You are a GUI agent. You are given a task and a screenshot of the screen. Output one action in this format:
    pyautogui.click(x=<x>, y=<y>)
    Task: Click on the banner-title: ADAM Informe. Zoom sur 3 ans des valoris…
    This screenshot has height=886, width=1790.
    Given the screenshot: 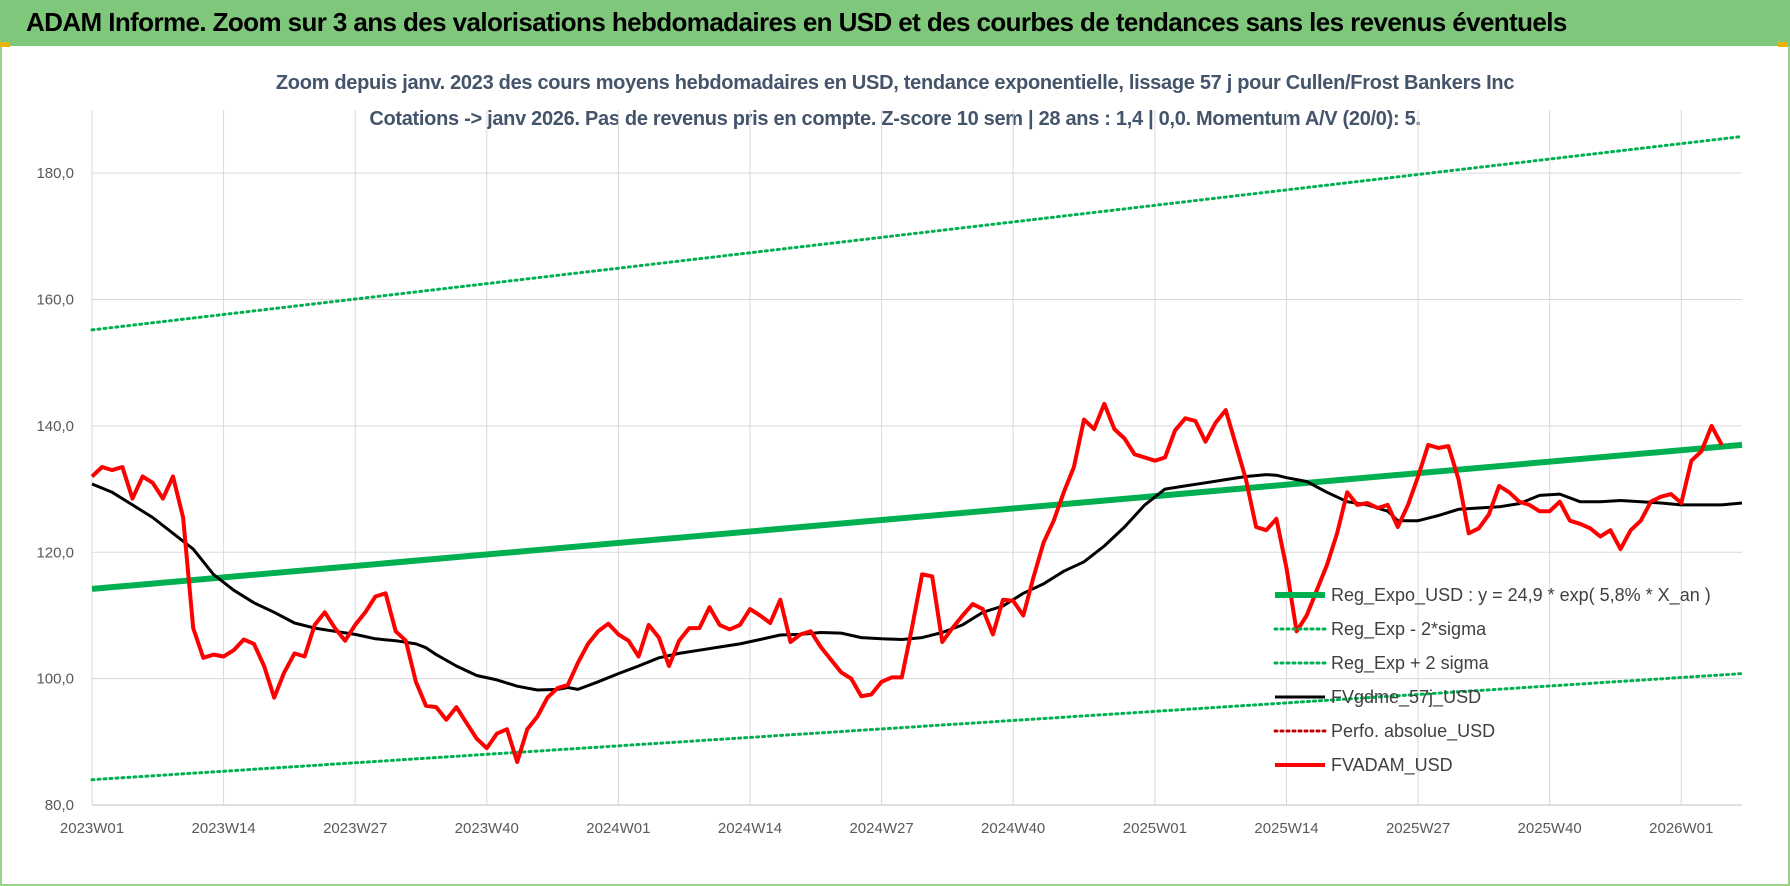 What is the action you would take?
    pyautogui.click(x=796, y=22)
    